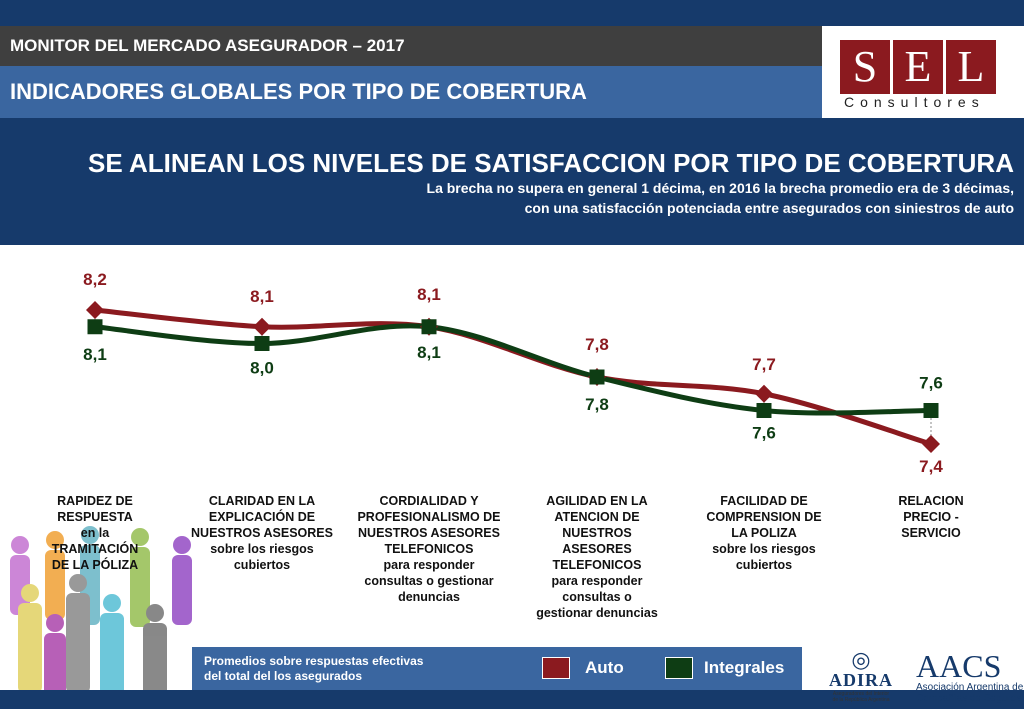 This screenshot has width=1024, height=709. What do you see at coordinates (429, 597) in the screenshot?
I see `category-label-line: denuncias` at bounding box center [429, 597].